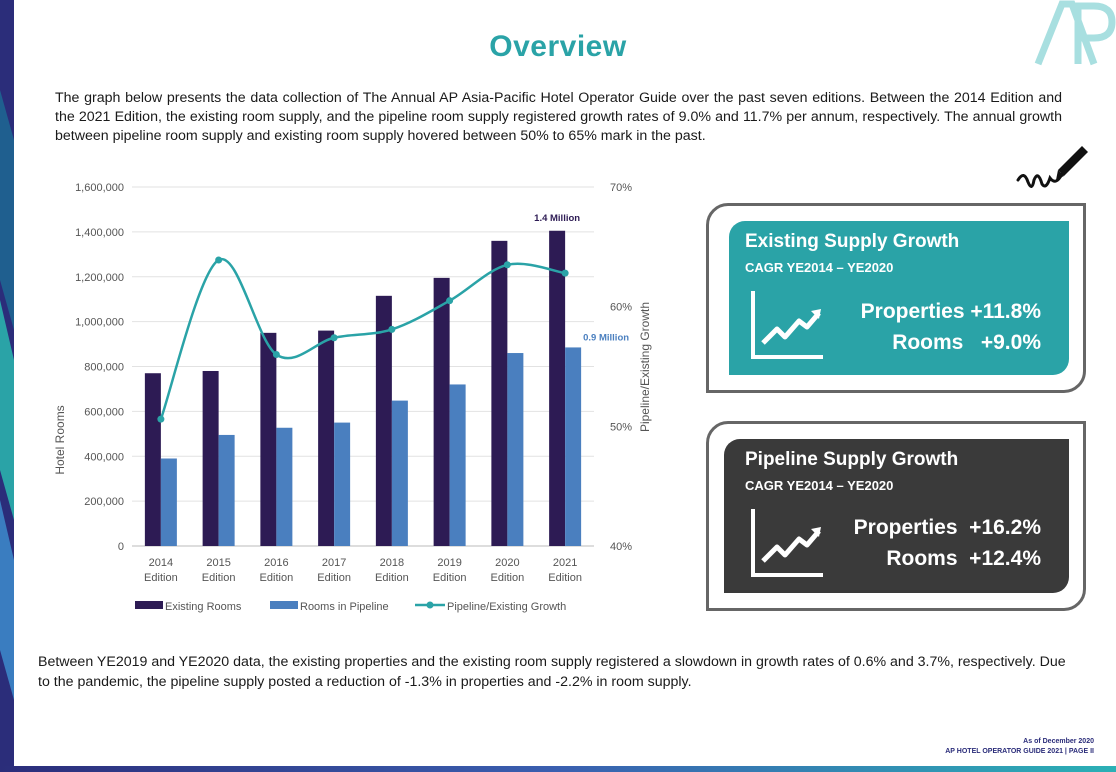  What do you see at coordinates (99, 188) in the screenshot?
I see `y-tick-label: 1,600,000` at bounding box center [99, 188].